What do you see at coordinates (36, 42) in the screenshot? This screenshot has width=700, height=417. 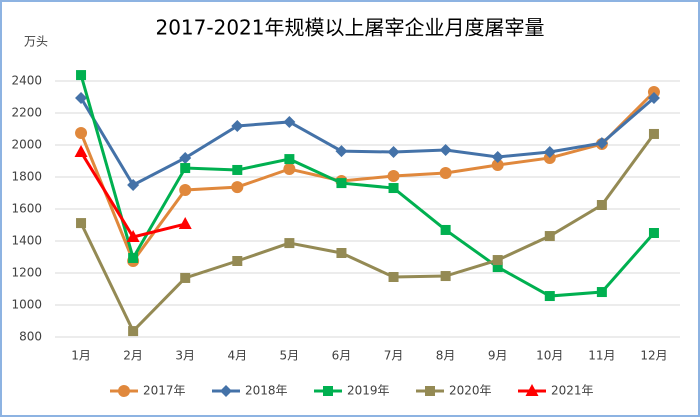 I see `y-axis-label: 万头` at bounding box center [36, 42].